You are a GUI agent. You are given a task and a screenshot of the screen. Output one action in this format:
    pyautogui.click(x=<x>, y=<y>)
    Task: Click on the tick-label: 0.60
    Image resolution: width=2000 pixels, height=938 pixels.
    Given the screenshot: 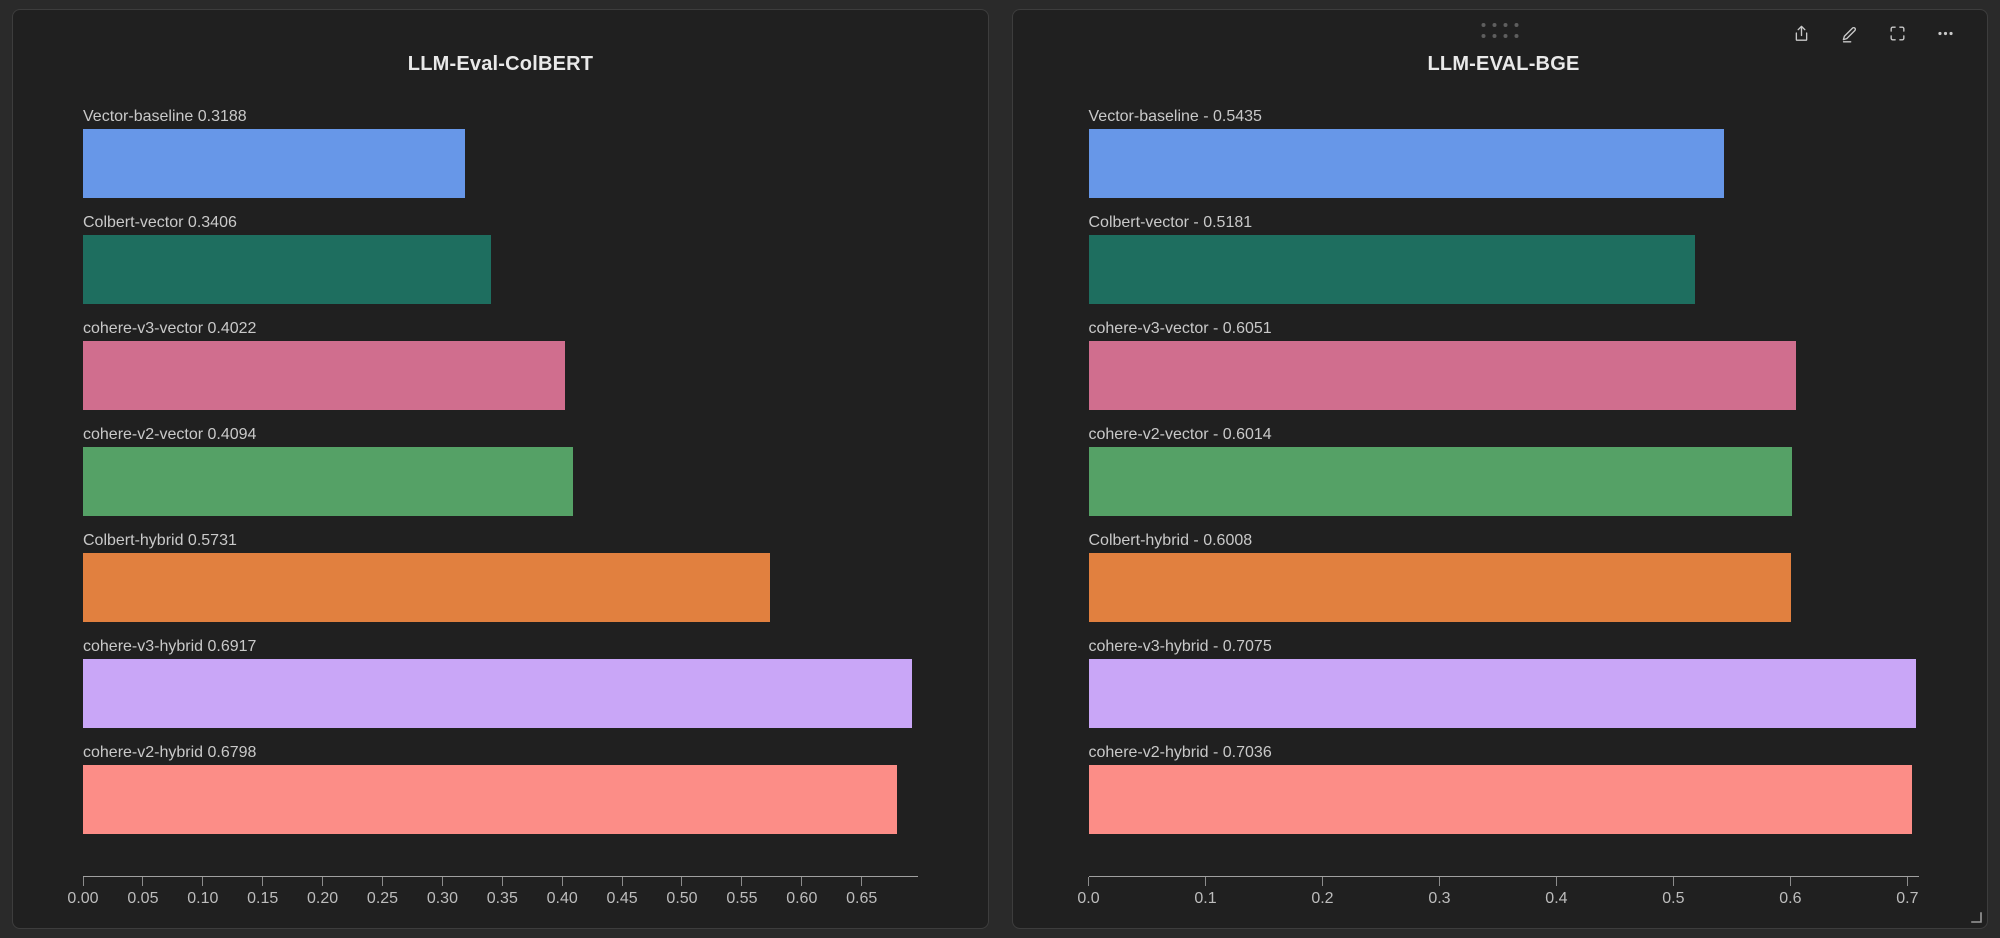 What is the action you would take?
    pyautogui.click(x=802, y=898)
    